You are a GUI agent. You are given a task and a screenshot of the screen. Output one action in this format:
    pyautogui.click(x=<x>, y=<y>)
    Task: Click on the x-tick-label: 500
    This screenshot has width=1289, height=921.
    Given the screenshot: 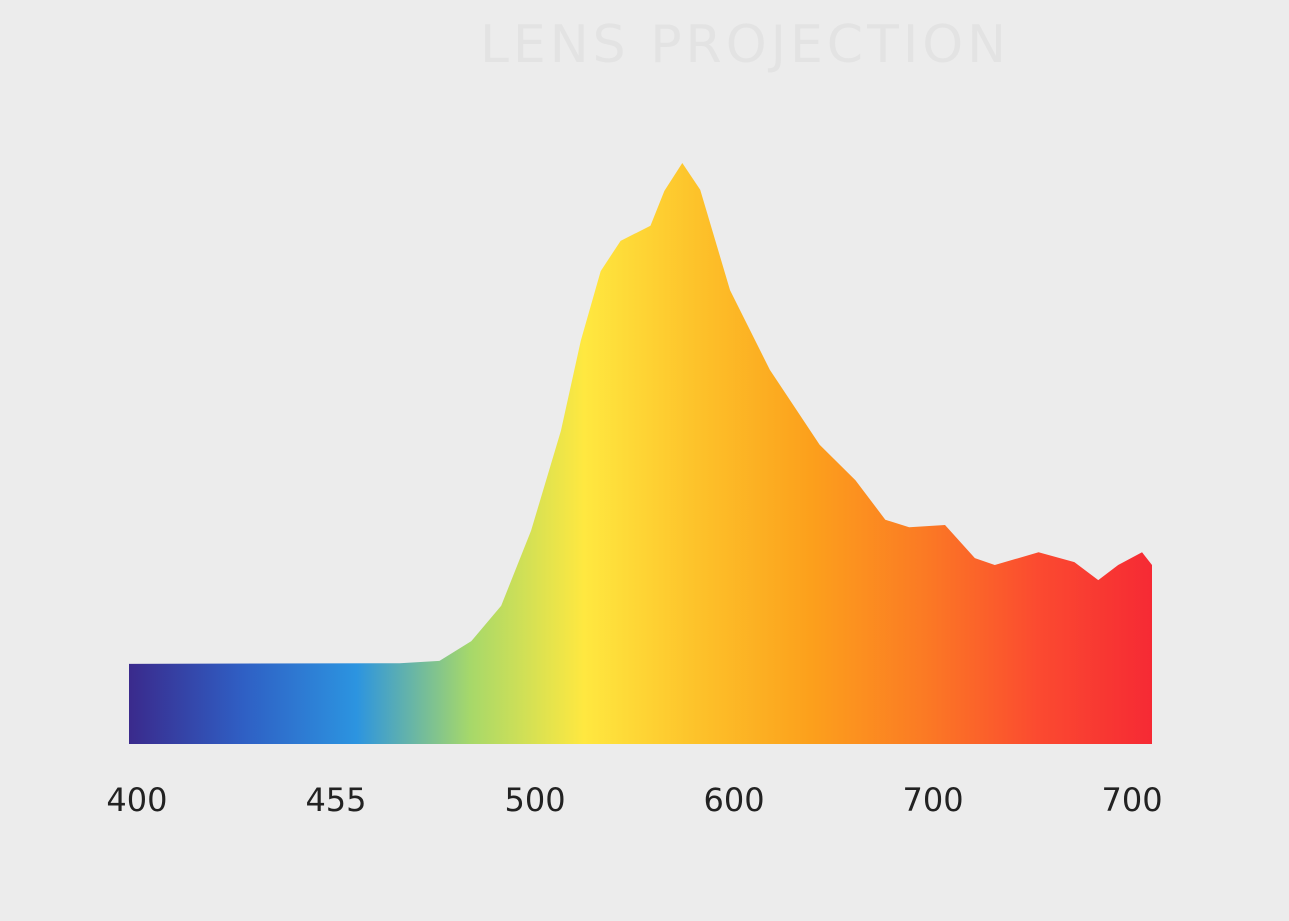 What is the action you would take?
    pyautogui.click(x=534, y=800)
    